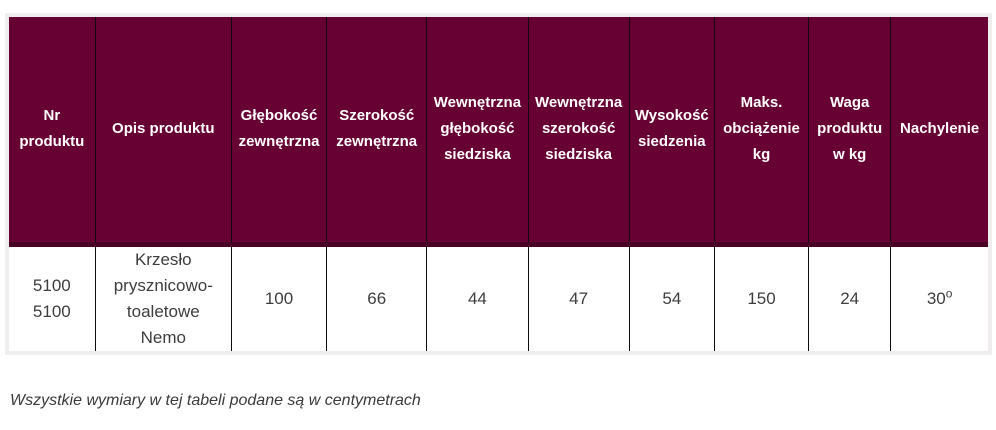 The height and width of the screenshot is (430, 996). What do you see at coordinates (579, 132) in the screenshot?
I see `col-header-wewnetrzna-szerokosc-siedziska: Wewnętrzna szerokość siedziska` at bounding box center [579, 132].